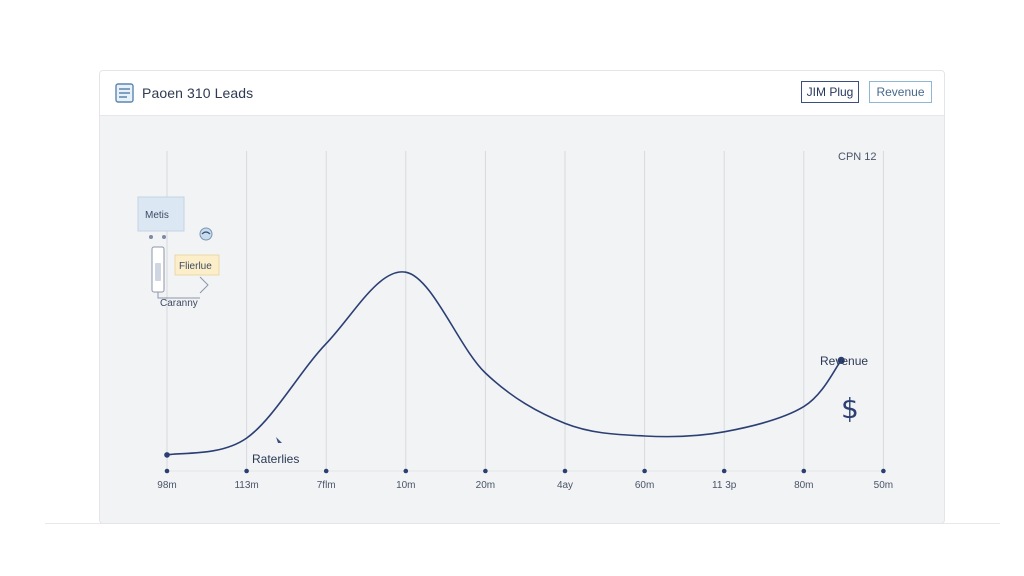 Image resolution: width=1024 pixels, height=576 pixels. What do you see at coordinates (275, 459) in the screenshot?
I see `start-annotation: Raterlies` at bounding box center [275, 459].